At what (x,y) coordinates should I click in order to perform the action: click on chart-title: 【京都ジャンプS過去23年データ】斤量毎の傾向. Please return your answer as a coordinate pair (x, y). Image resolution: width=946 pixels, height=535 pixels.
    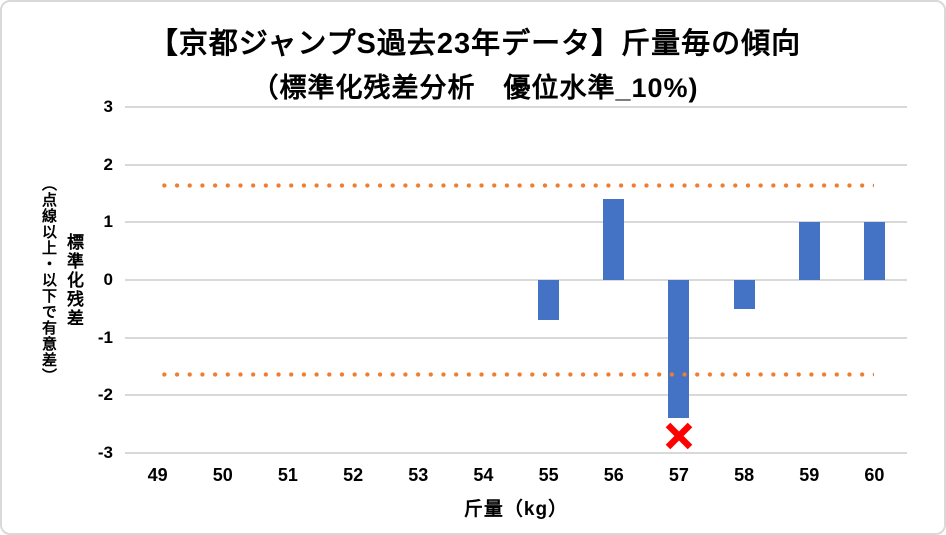
    Looking at the image, I should click on (475, 44).